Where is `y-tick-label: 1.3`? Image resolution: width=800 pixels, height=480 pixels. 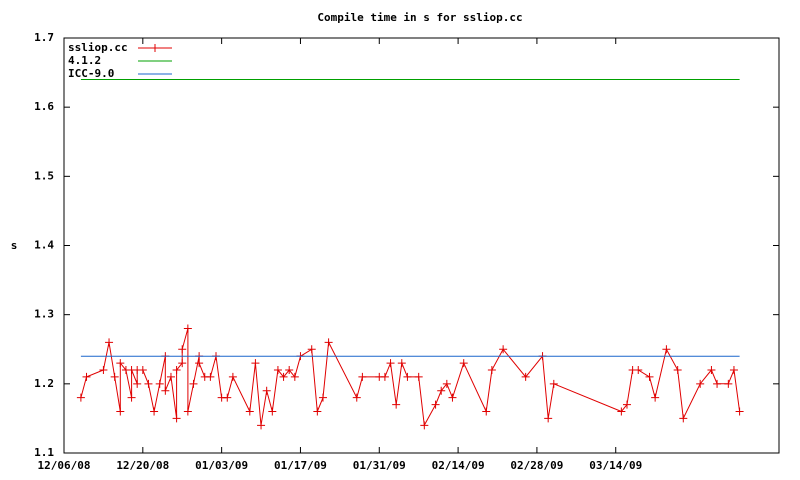 y-tick-label: 1.3 is located at coordinates (44, 314).